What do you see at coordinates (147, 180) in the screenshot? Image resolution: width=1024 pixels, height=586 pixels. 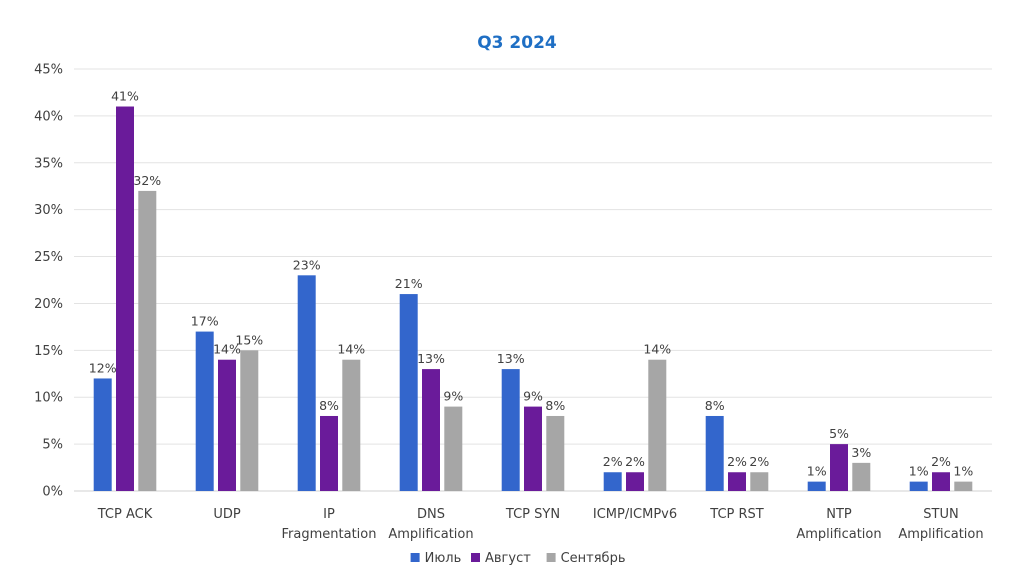 I see `data-label: 32%` at bounding box center [147, 180].